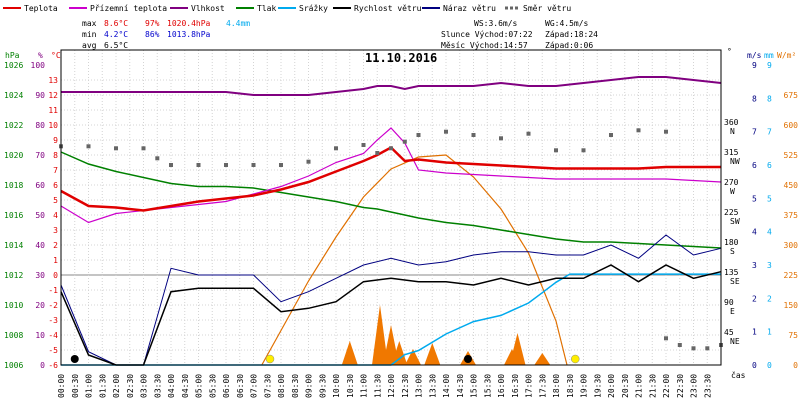  What do you see at coordinates (53, 125) in the screenshot?
I see `c-tick-label: 10` at bounding box center [53, 125].